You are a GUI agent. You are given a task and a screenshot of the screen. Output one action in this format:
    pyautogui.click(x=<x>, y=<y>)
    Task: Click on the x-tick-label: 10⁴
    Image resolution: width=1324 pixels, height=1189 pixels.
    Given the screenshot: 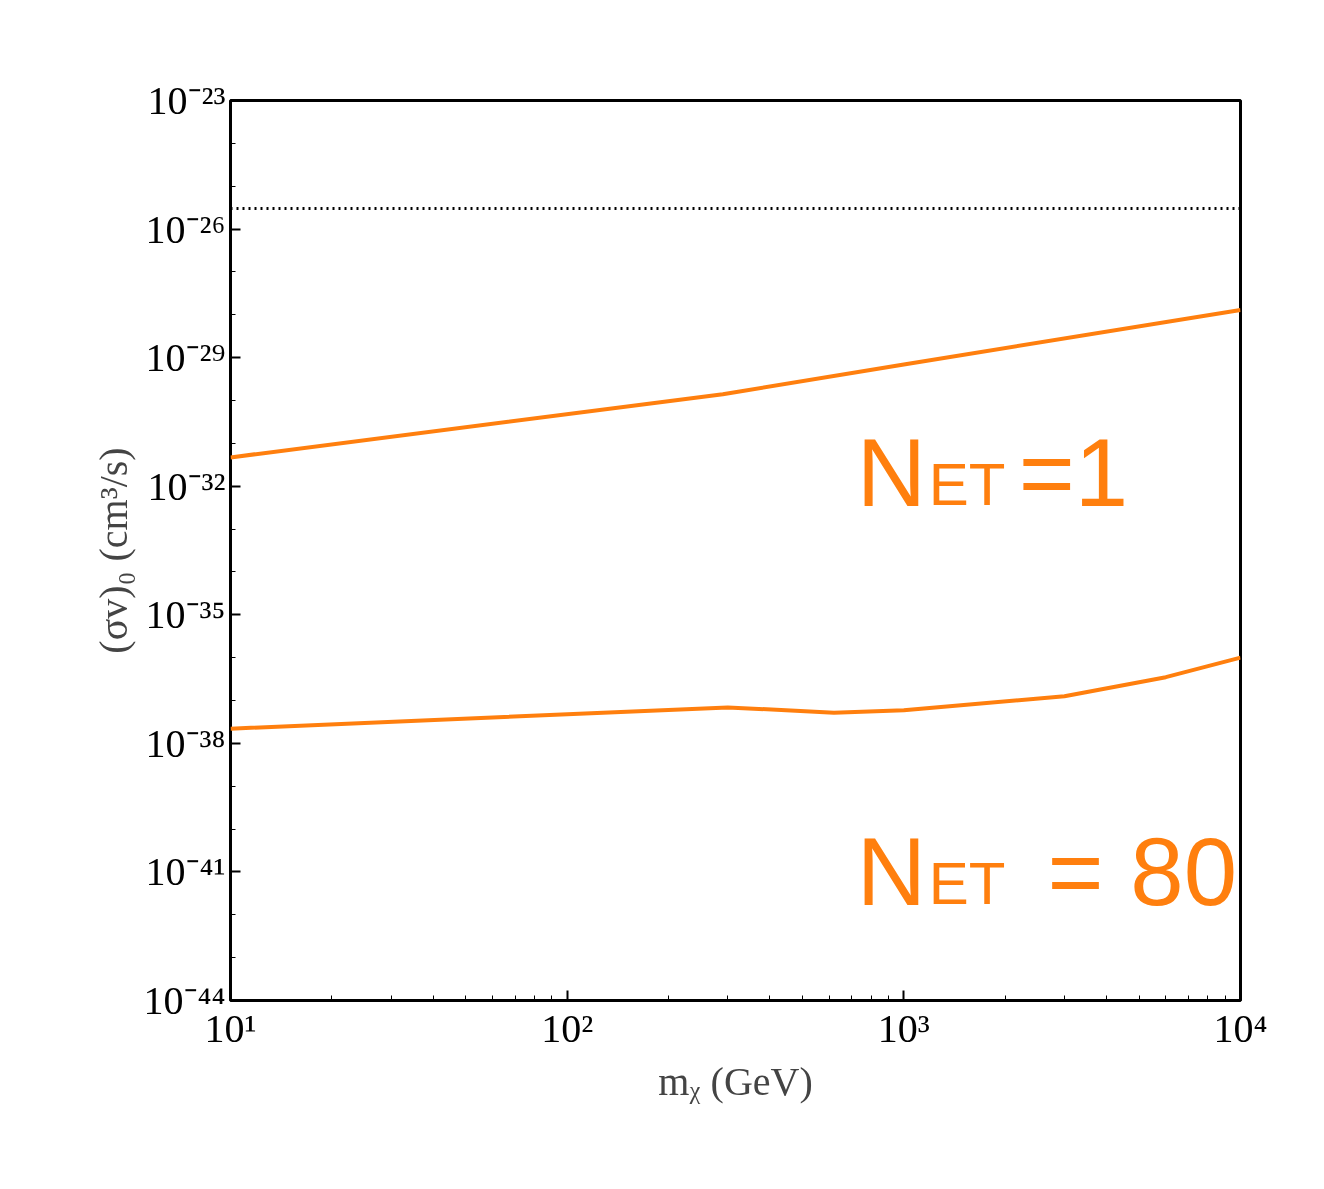 What is the action you would take?
    pyautogui.click(x=1240, y=1028)
    